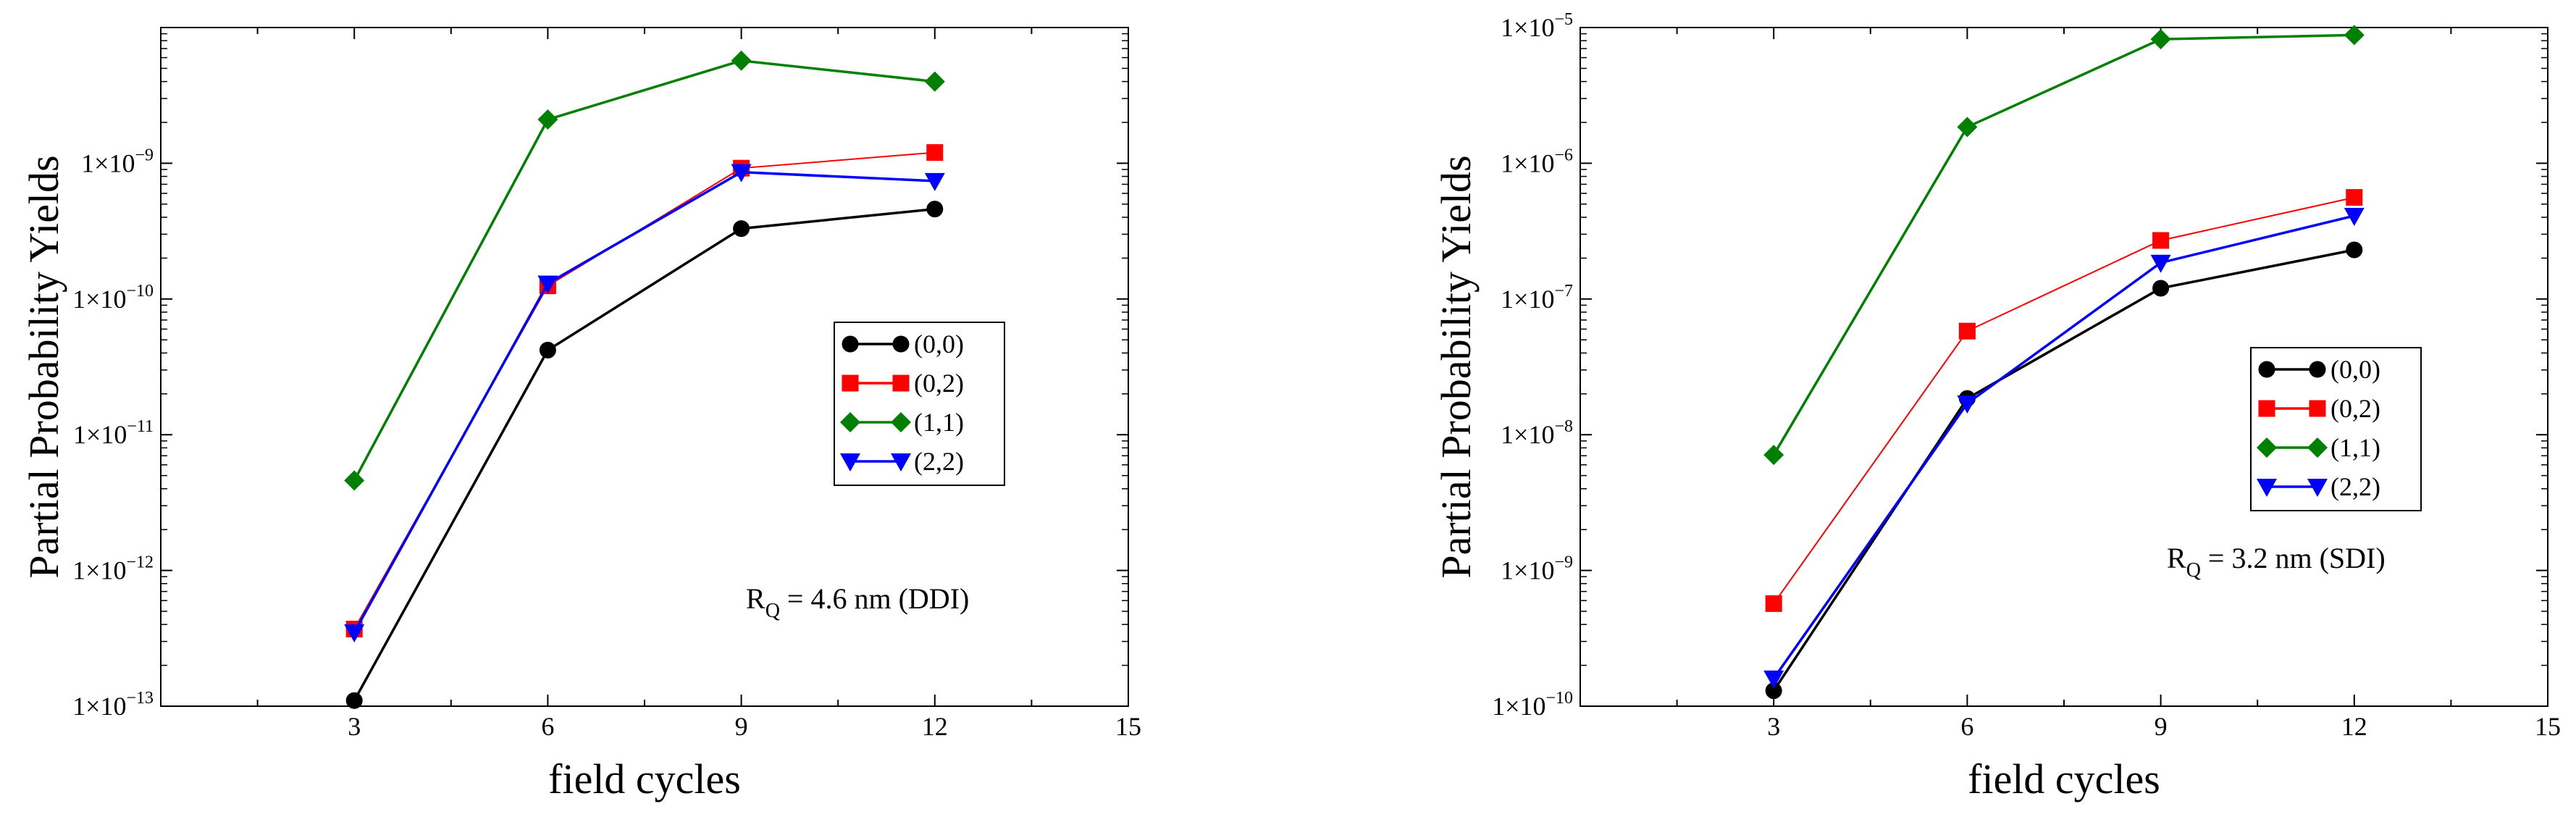 This screenshot has width=2576, height=817. I want to click on y-tick-label: 1×10⁻¹¹, so click(113, 433).